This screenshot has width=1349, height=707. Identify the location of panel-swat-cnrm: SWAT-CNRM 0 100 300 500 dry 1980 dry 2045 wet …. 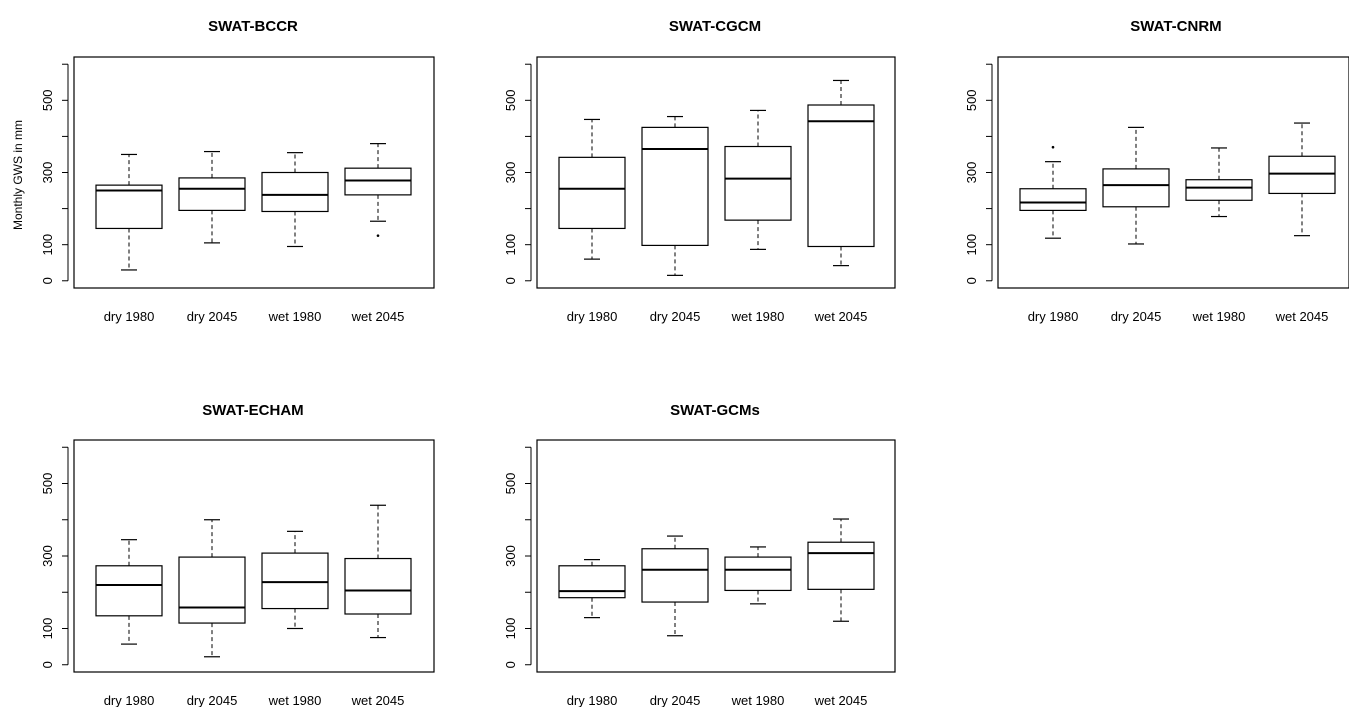
(1156, 171).